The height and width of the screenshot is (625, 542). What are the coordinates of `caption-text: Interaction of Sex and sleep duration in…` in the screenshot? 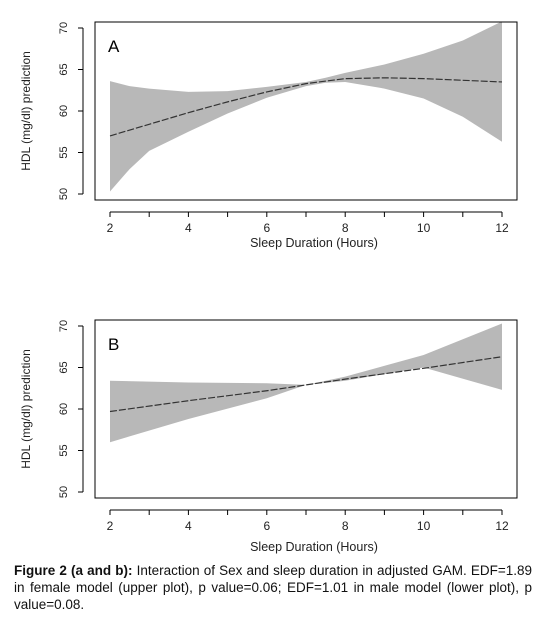 It's located at (273, 587).